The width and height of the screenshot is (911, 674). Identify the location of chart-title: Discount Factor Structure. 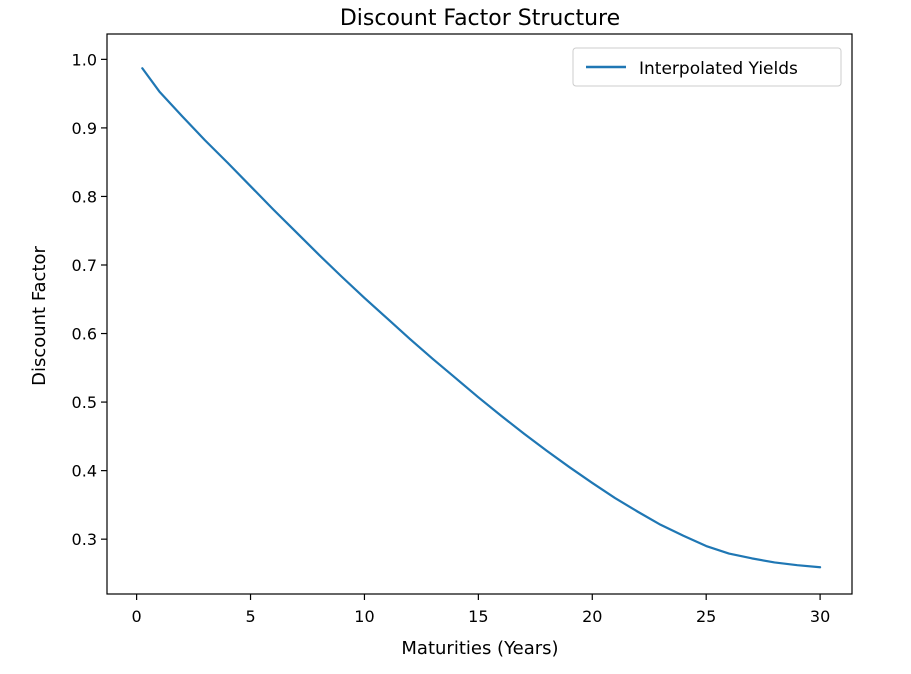
(480, 18).